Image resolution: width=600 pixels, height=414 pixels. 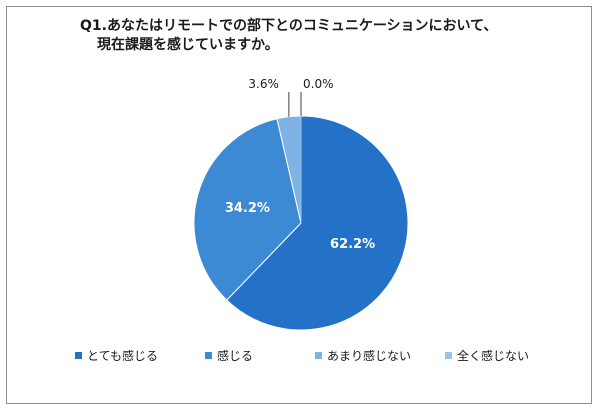 What do you see at coordinates (289, 26) in the screenshot?
I see `chart-title-line1: Q1.あなたはリモートでの部下とのコミュニケーションにおいて、` at bounding box center [289, 26].